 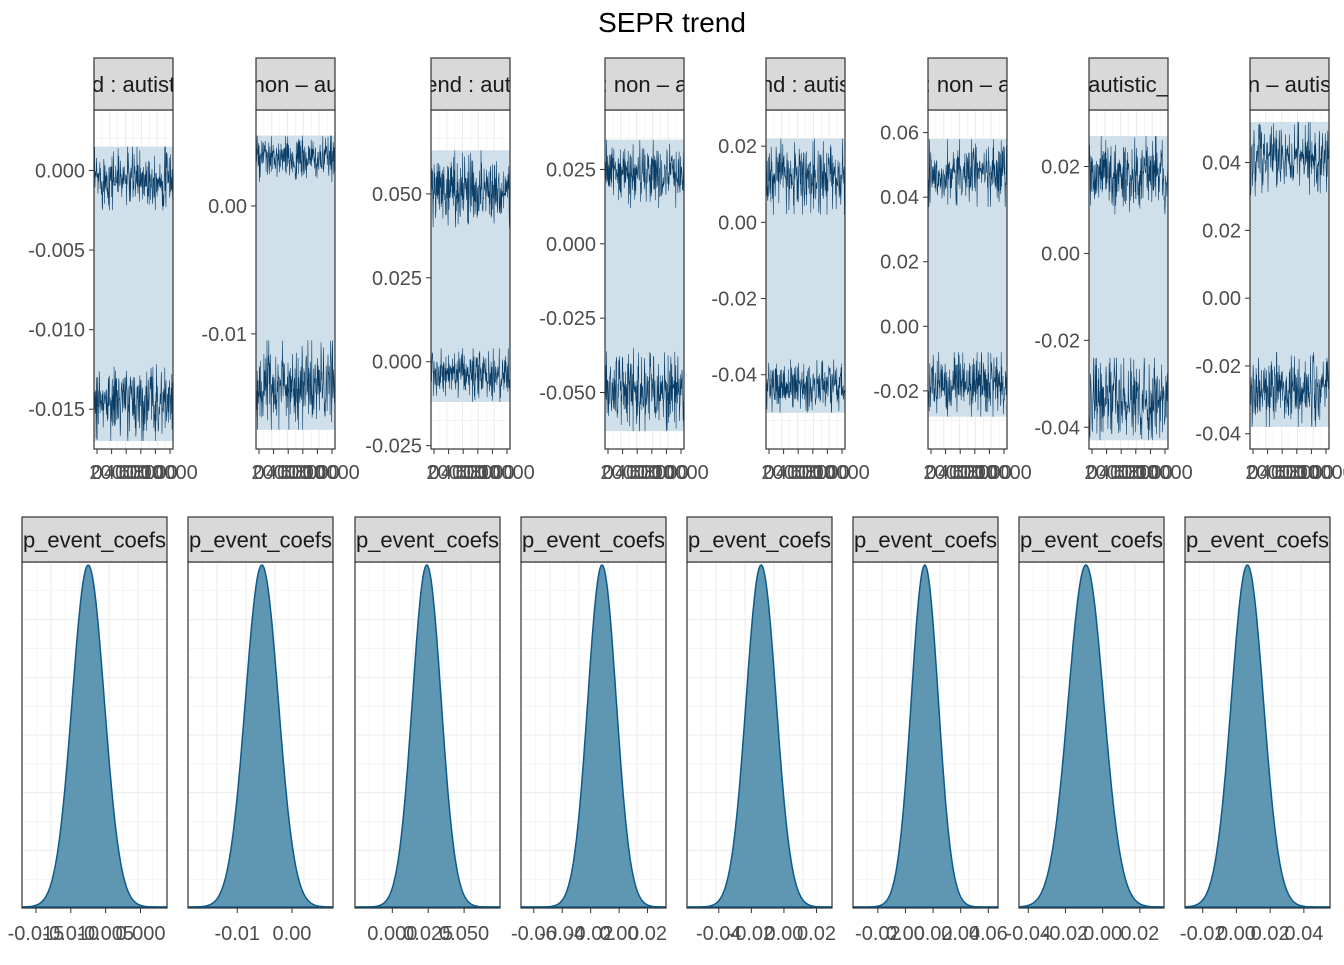 What do you see at coordinates (752, 934) in the screenshot?
I see `x-tick-label: -0.02` at bounding box center [752, 934].